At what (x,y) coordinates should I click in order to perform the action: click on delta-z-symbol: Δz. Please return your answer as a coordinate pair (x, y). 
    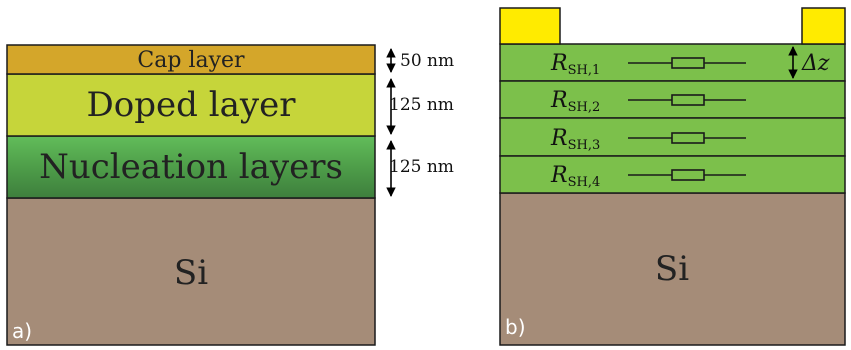
    Looking at the image, I should click on (815, 63).